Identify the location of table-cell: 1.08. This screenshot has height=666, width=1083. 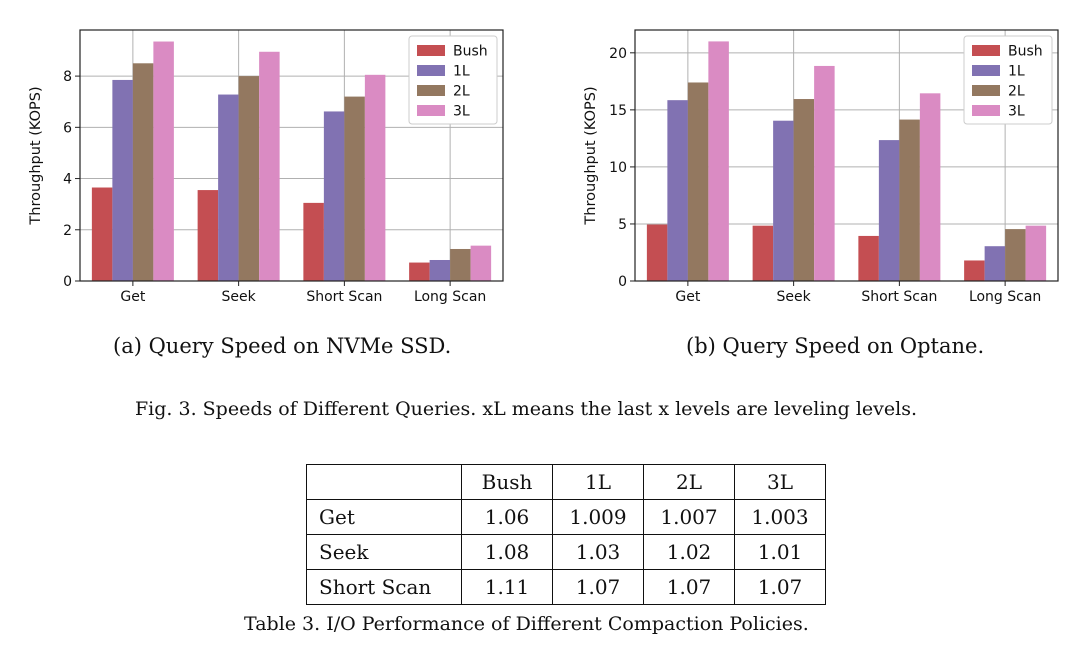
(507, 552).